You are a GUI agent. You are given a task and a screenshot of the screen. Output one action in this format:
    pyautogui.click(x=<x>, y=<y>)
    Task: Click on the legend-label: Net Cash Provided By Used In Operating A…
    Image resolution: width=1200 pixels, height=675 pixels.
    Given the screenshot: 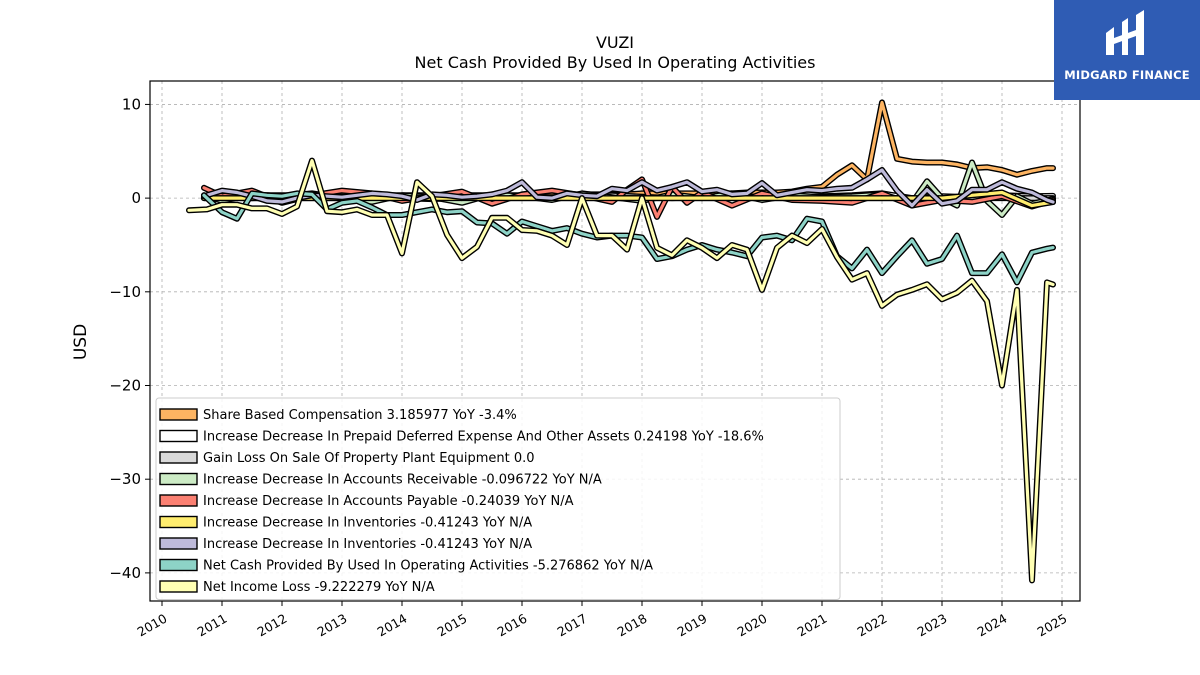 What is the action you would take?
    pyautogui.click(x=428, y=566)
    